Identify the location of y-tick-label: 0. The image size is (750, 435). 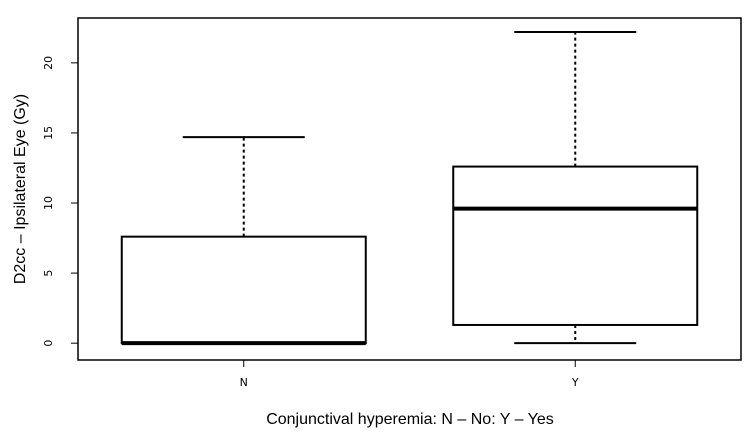
(48, 343).